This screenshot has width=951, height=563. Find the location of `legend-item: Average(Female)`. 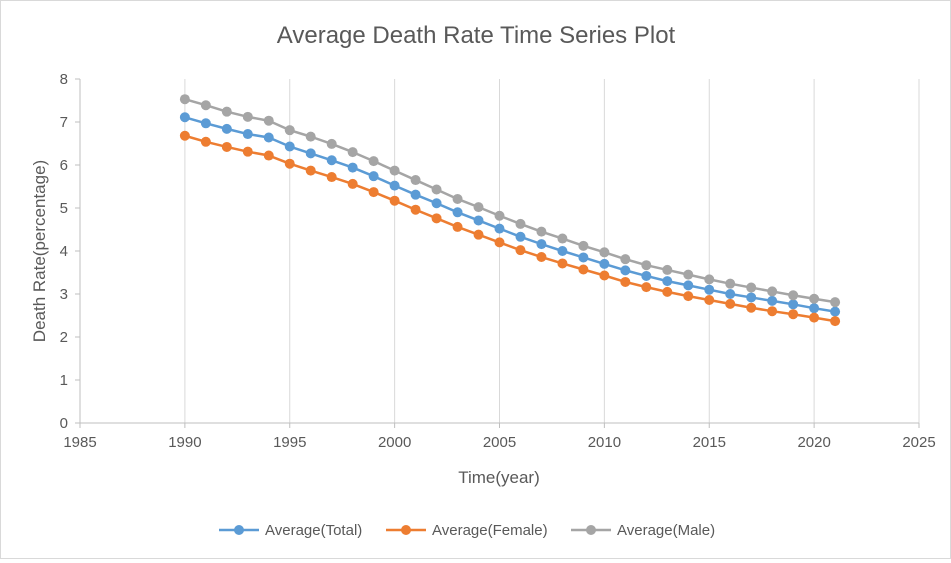

legend-item: Average(Female) is located at coordinates (467, 530).